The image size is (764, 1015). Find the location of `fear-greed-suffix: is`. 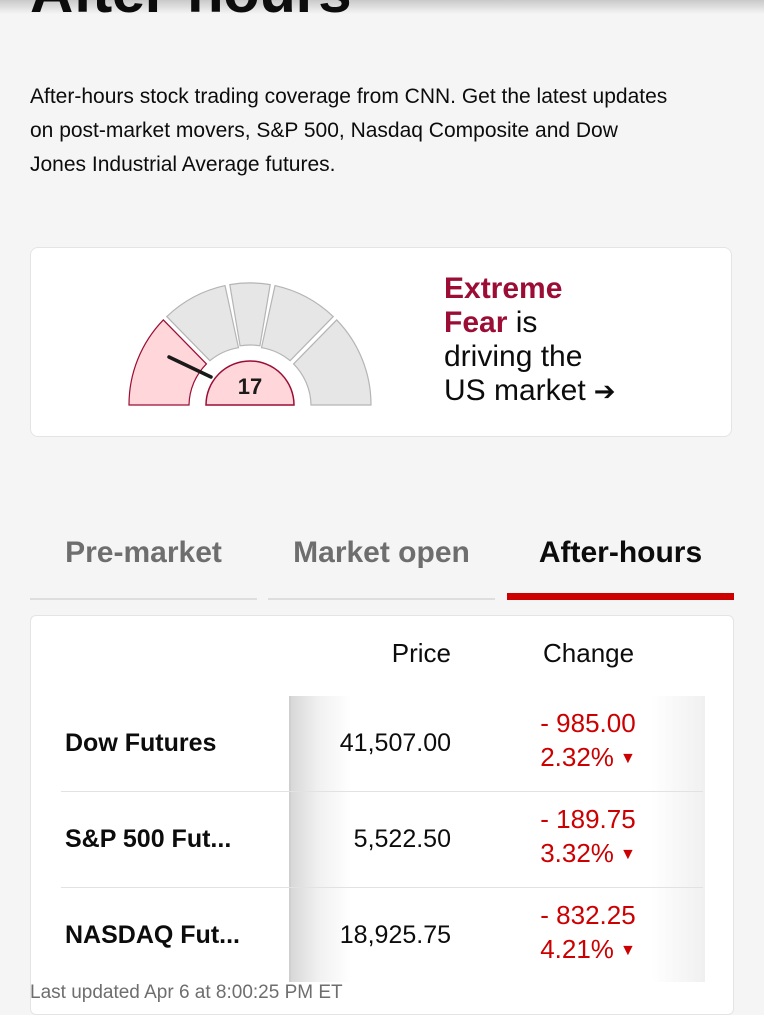

fear-greed-suffix: is is located at coordinates (522, 322).